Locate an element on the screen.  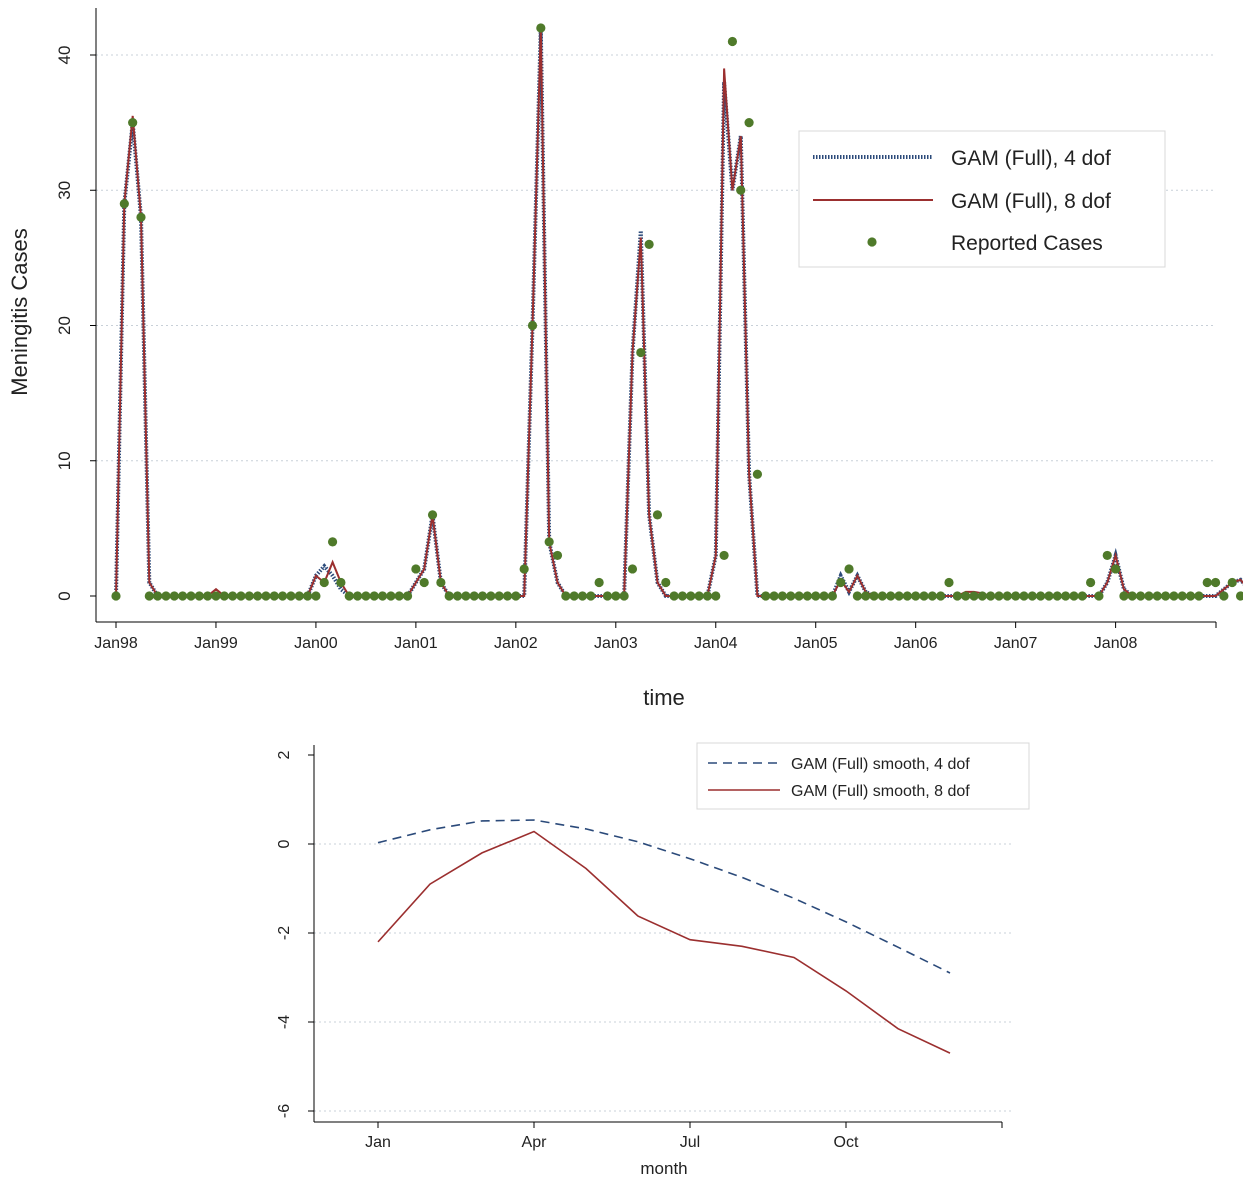
x-tick-label: Jan01 is located at coordinates (416, 643).